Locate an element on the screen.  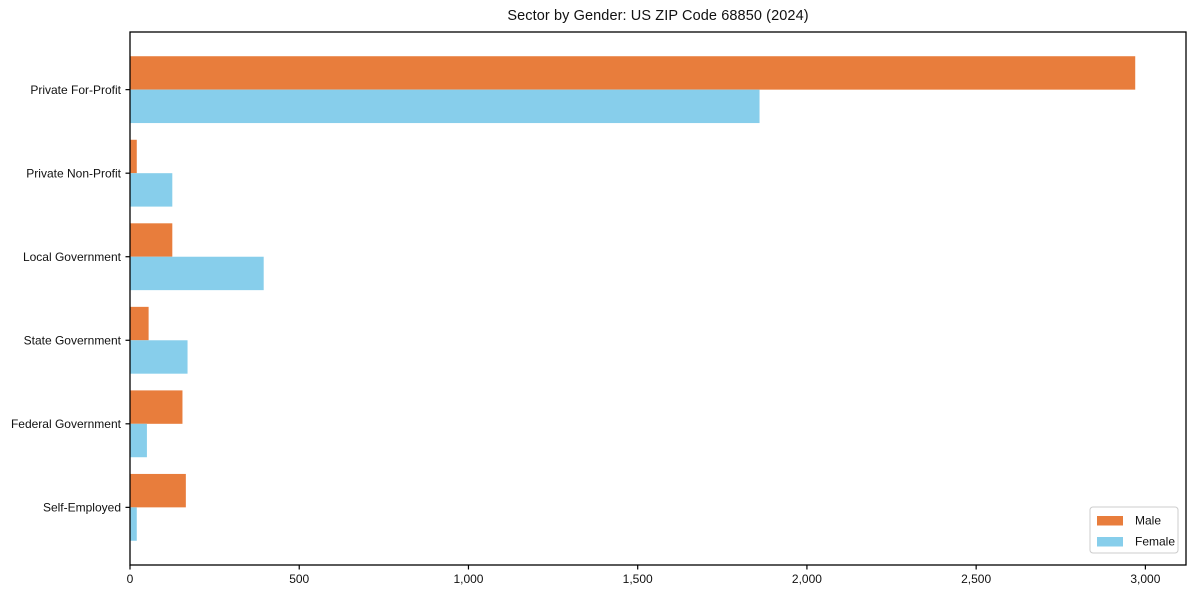
bar-female-local-government is located at coordinates (197, 273).